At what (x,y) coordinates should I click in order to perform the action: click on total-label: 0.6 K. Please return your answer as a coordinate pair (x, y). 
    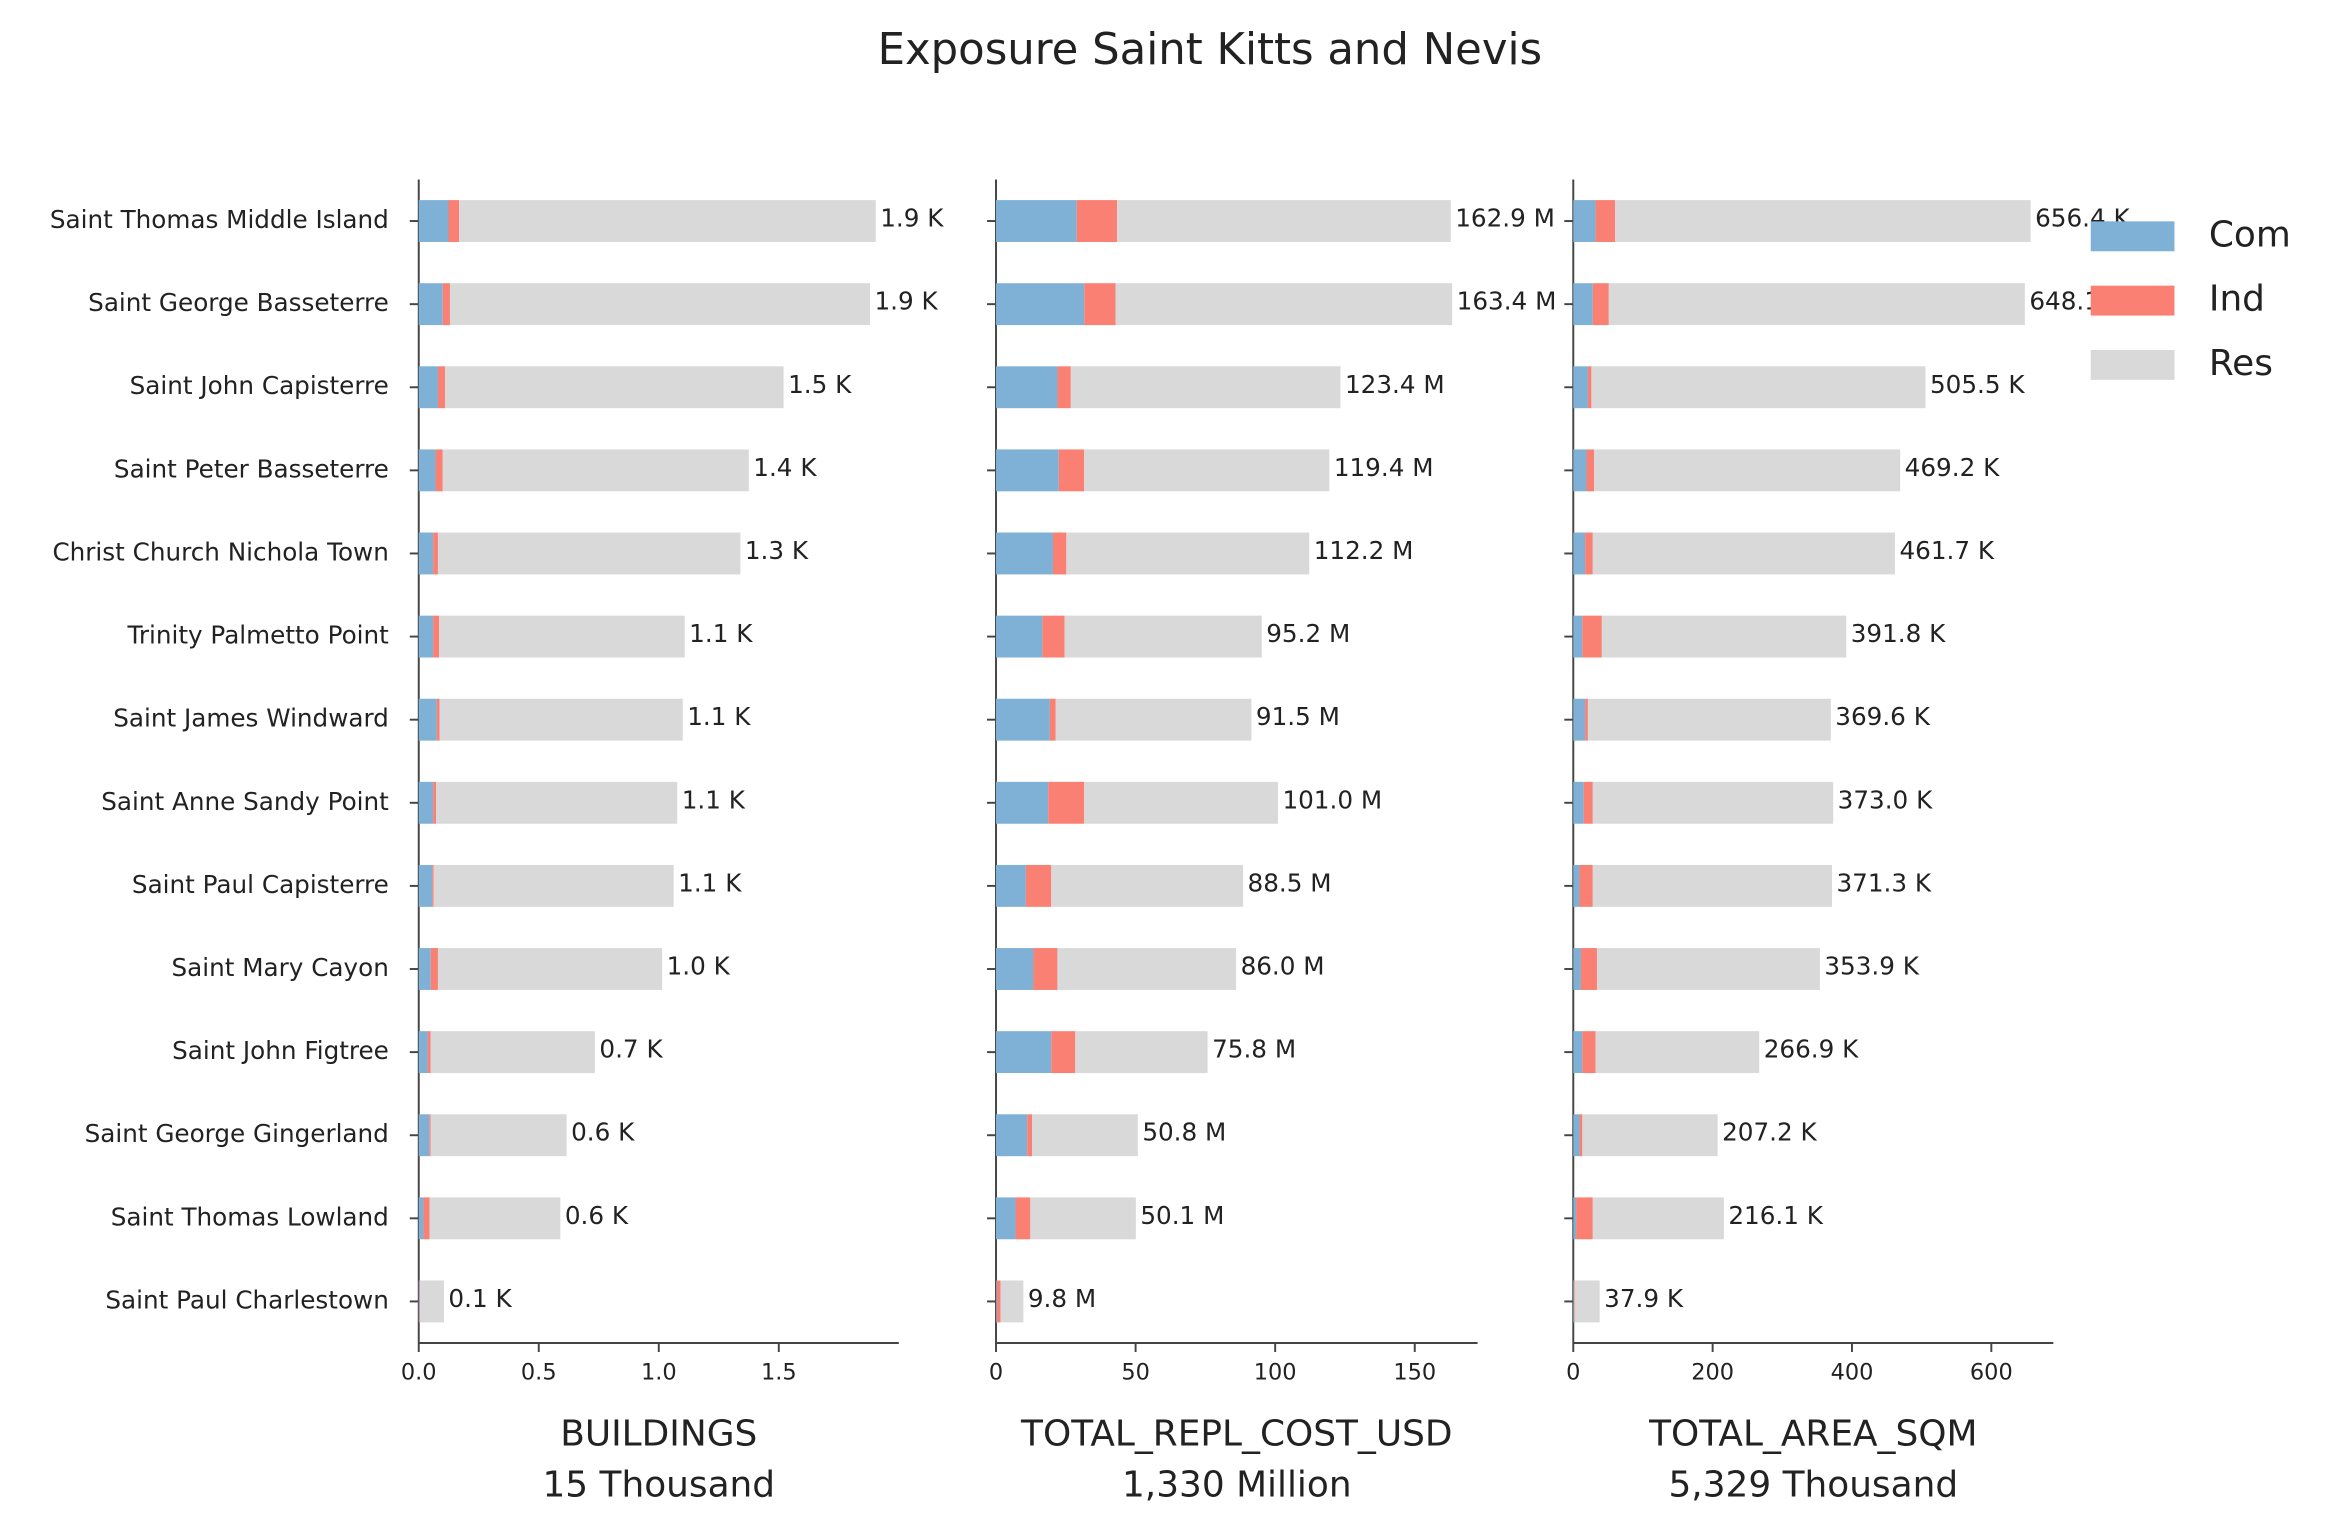
    Looking at the image, I should click on (597, 1215).